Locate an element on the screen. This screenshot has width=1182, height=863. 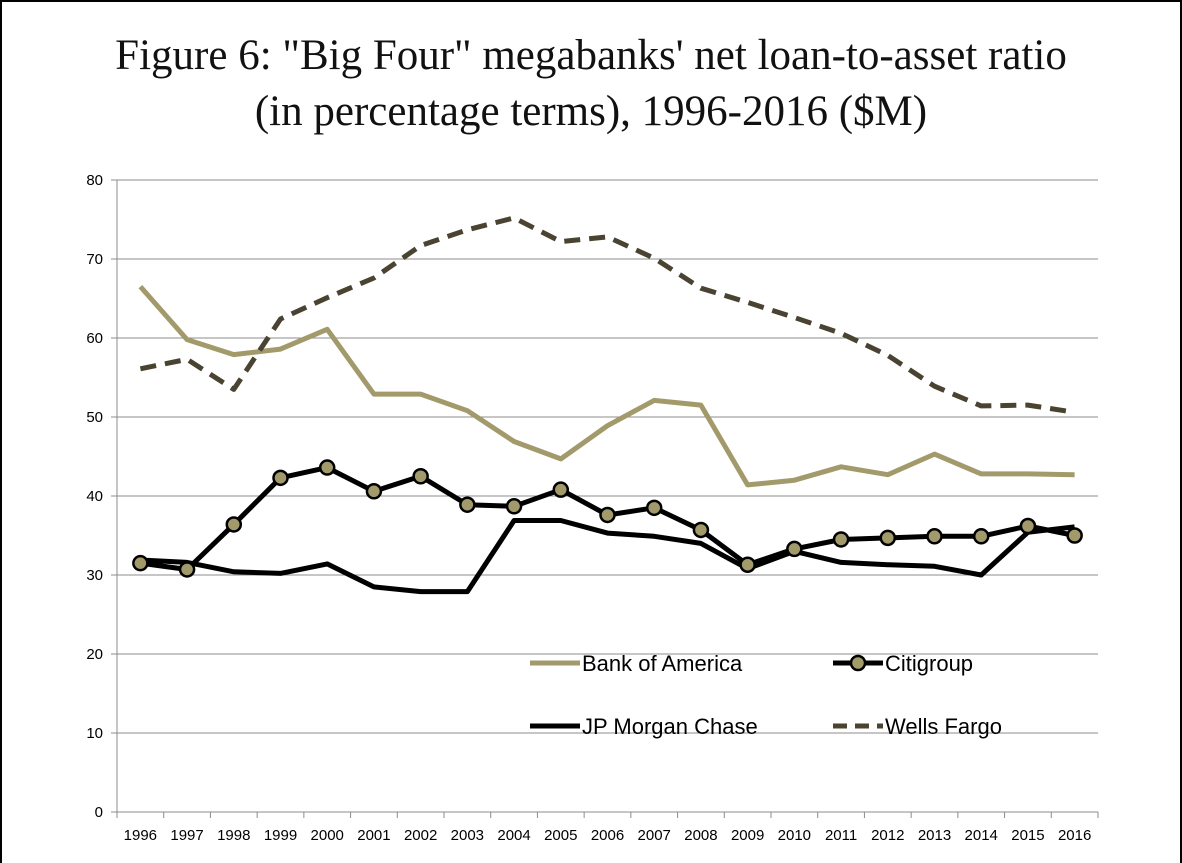
point-citigroup-2000 is located at coordinates (327, 467).